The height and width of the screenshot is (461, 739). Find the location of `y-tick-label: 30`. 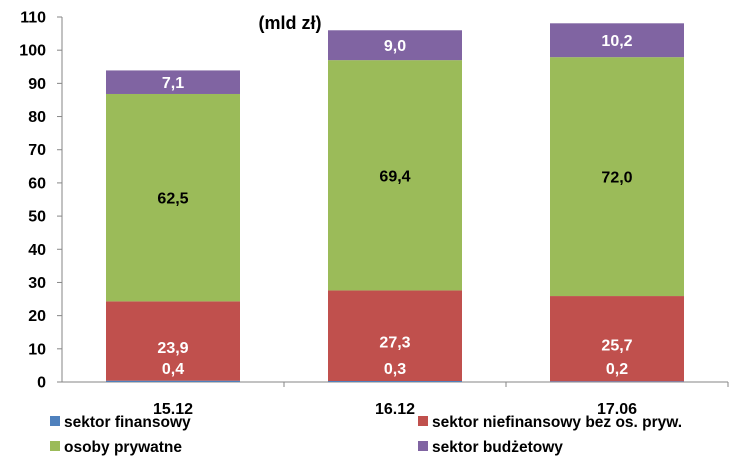

y-tick-label: 30 is located at coordinates (37, 283).